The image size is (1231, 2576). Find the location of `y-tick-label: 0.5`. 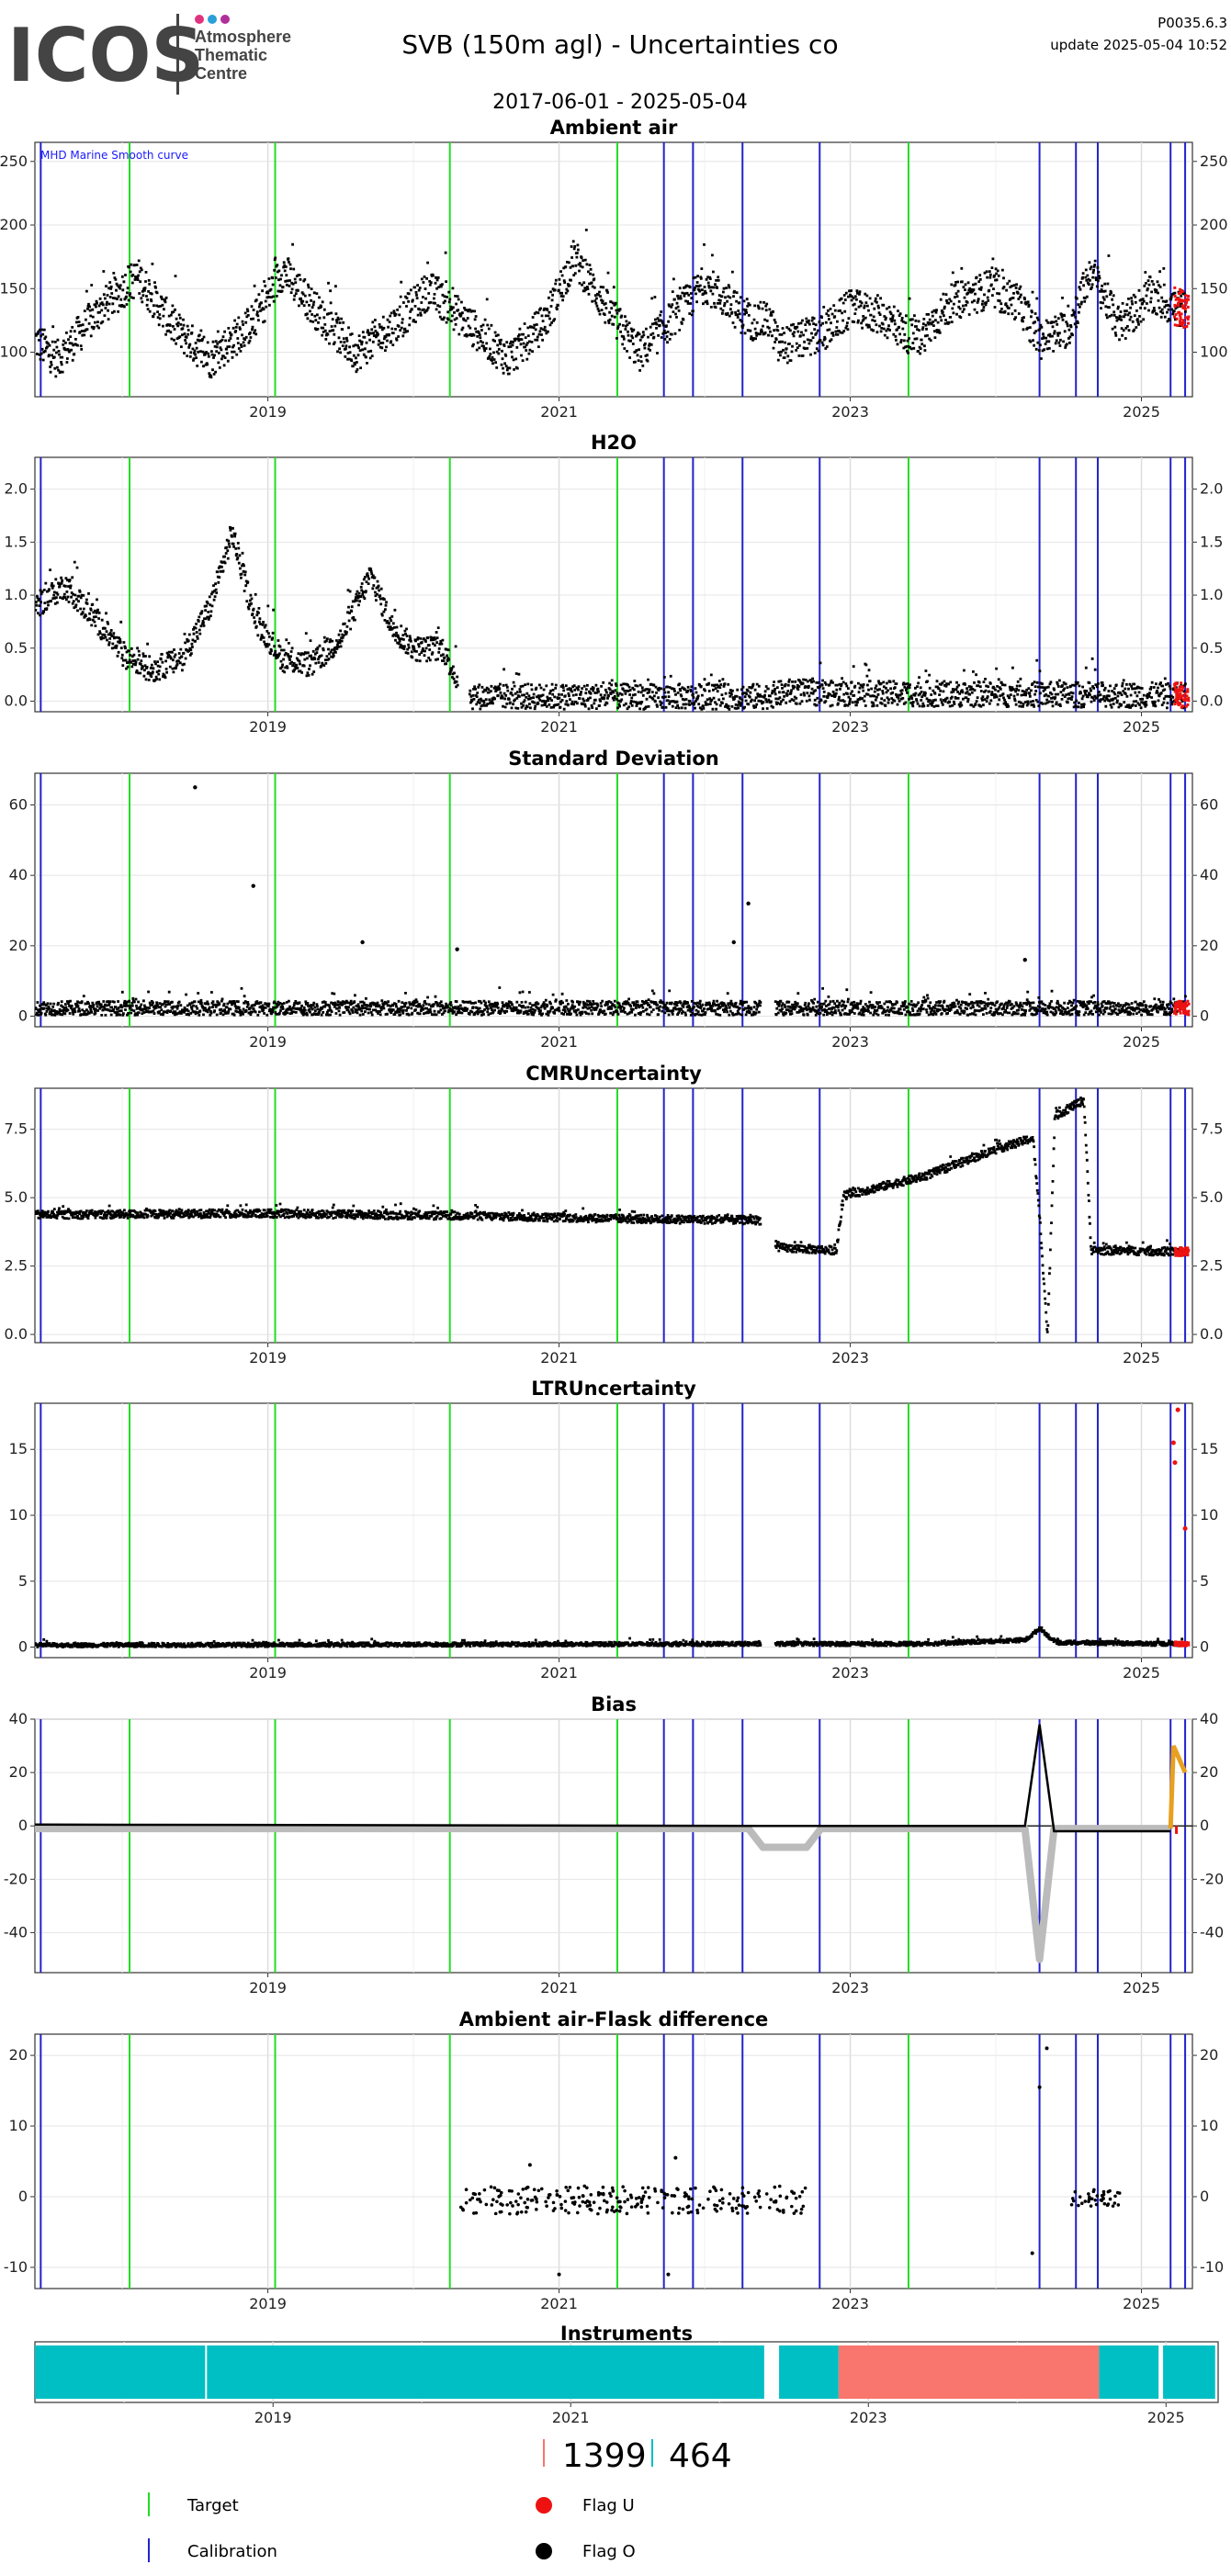

y-tick-label: 0.5 is located at coordinates (17, 648).